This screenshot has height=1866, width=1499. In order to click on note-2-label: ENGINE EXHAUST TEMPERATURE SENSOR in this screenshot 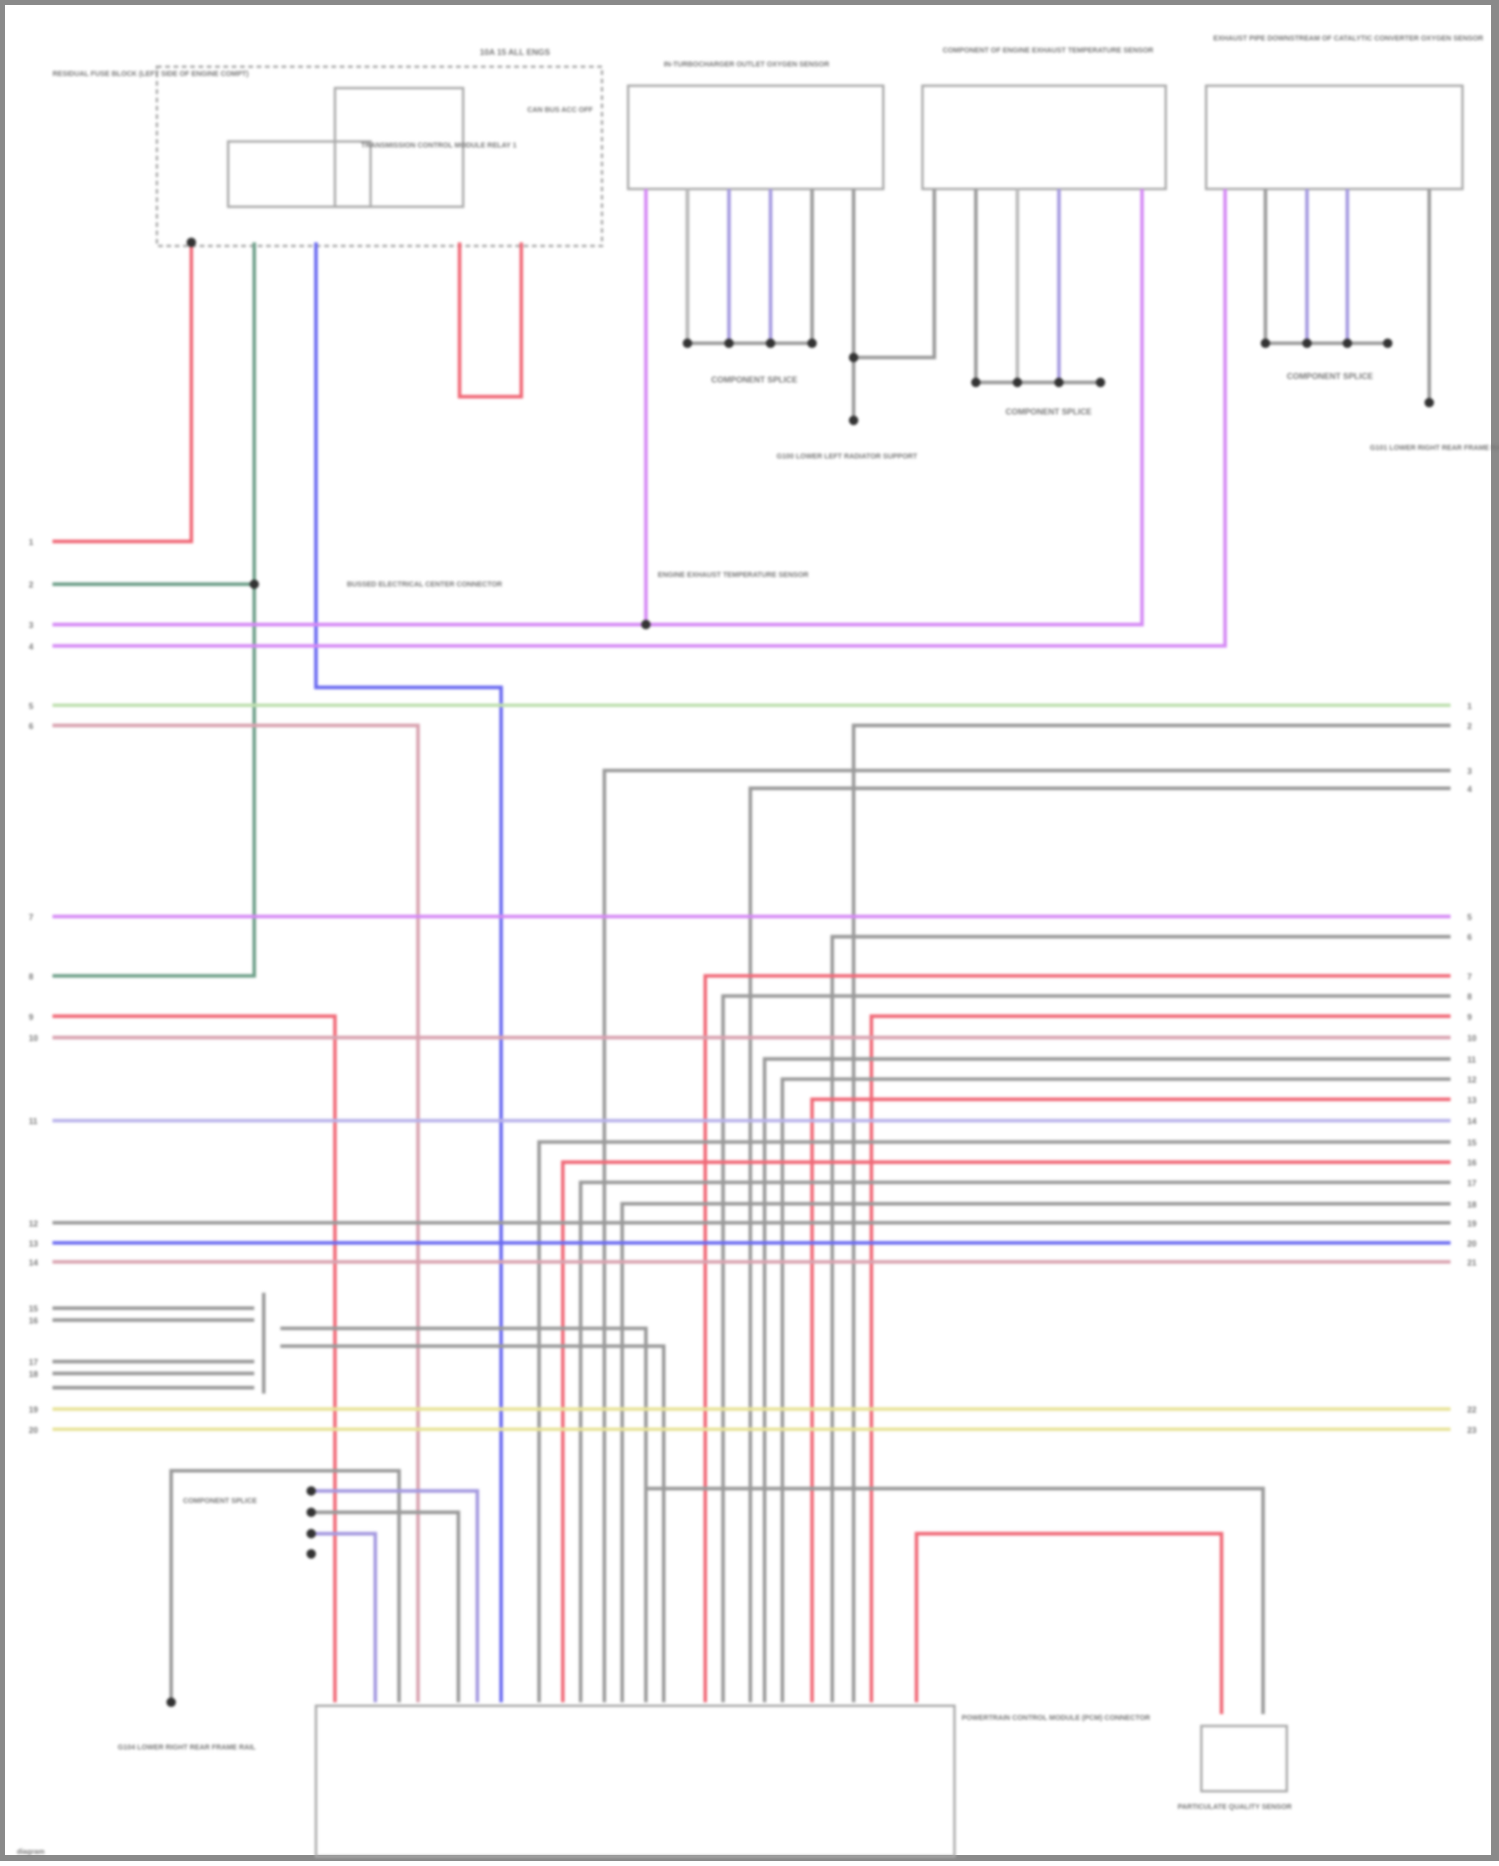, I will do `click(733, 575)`.